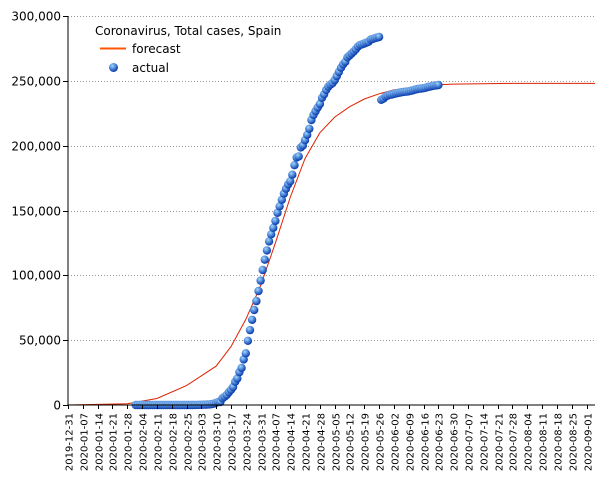 The height and width of the screenshot is (480, 605). What do you see at coordinates (277, 442) in the screenshot?
I see `x-tick-label: 2020-04-07` at bounding box center [277, 442].